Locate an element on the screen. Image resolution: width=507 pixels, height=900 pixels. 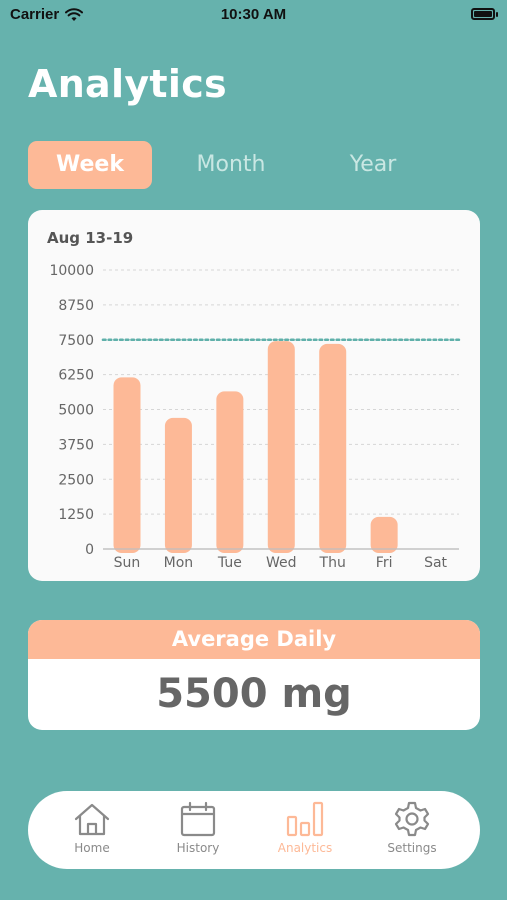
tab-analytics: Analytics is located at coordinates (305, 831).